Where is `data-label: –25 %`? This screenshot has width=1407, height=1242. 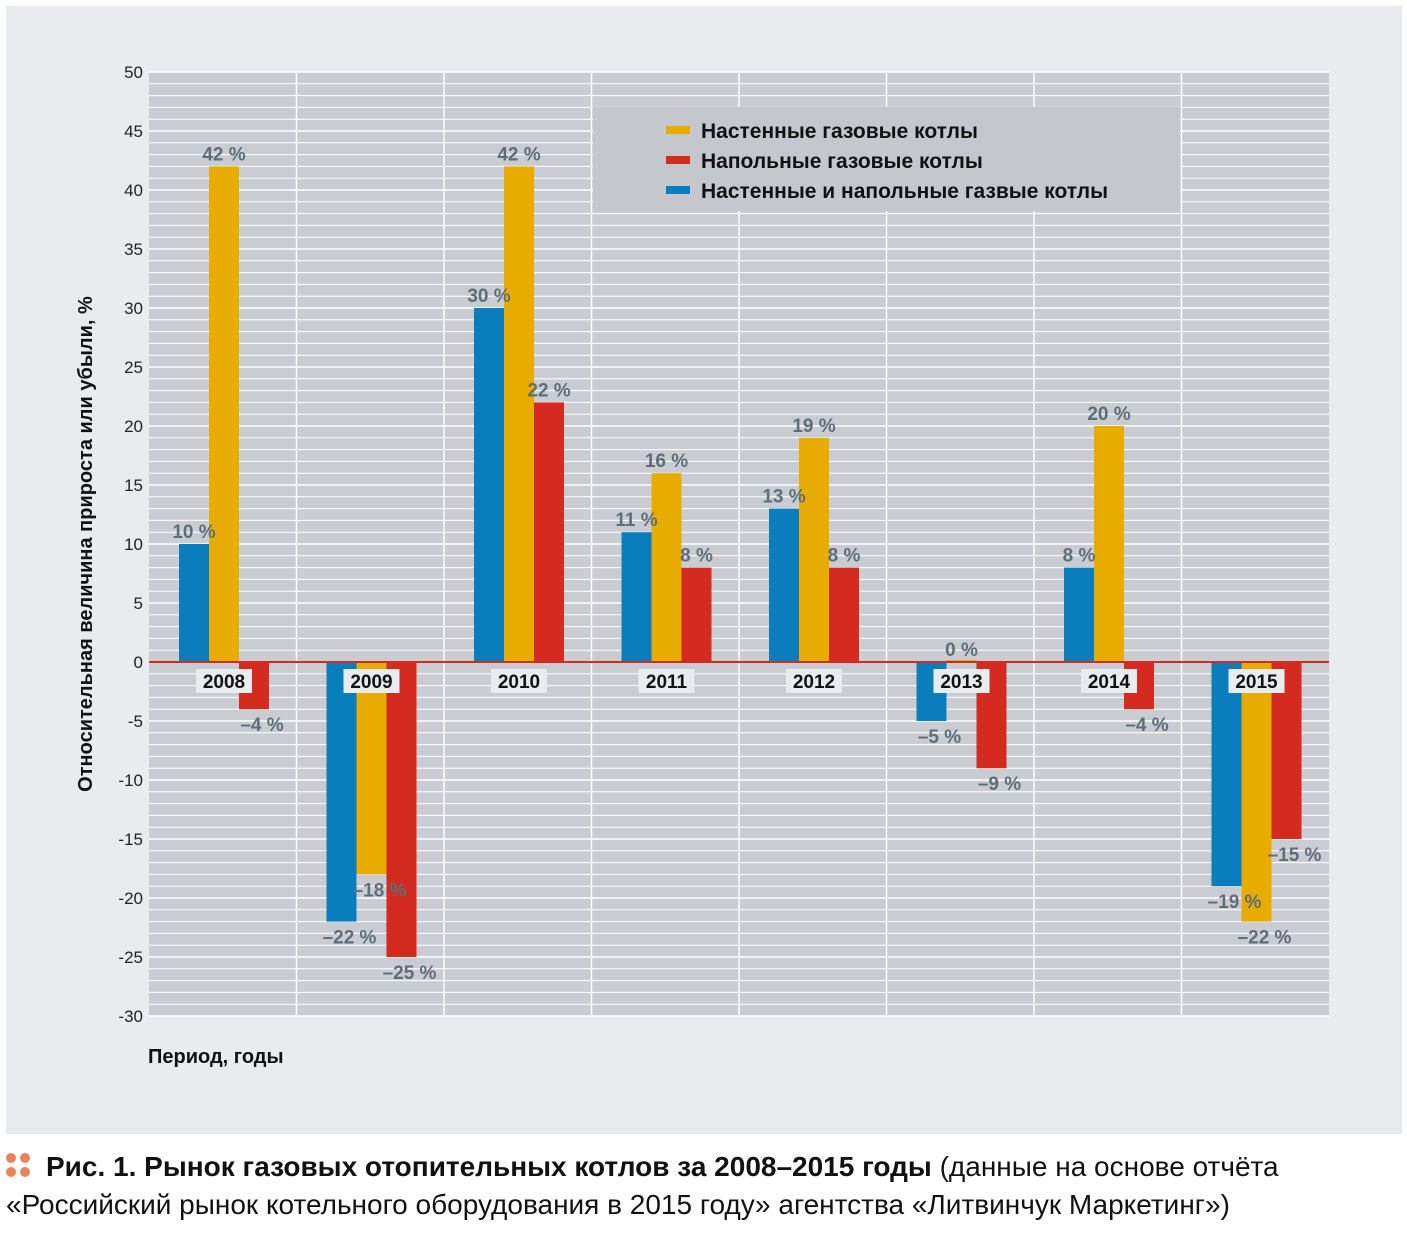 data-label: –25 % is located at coordinates (410, 973).